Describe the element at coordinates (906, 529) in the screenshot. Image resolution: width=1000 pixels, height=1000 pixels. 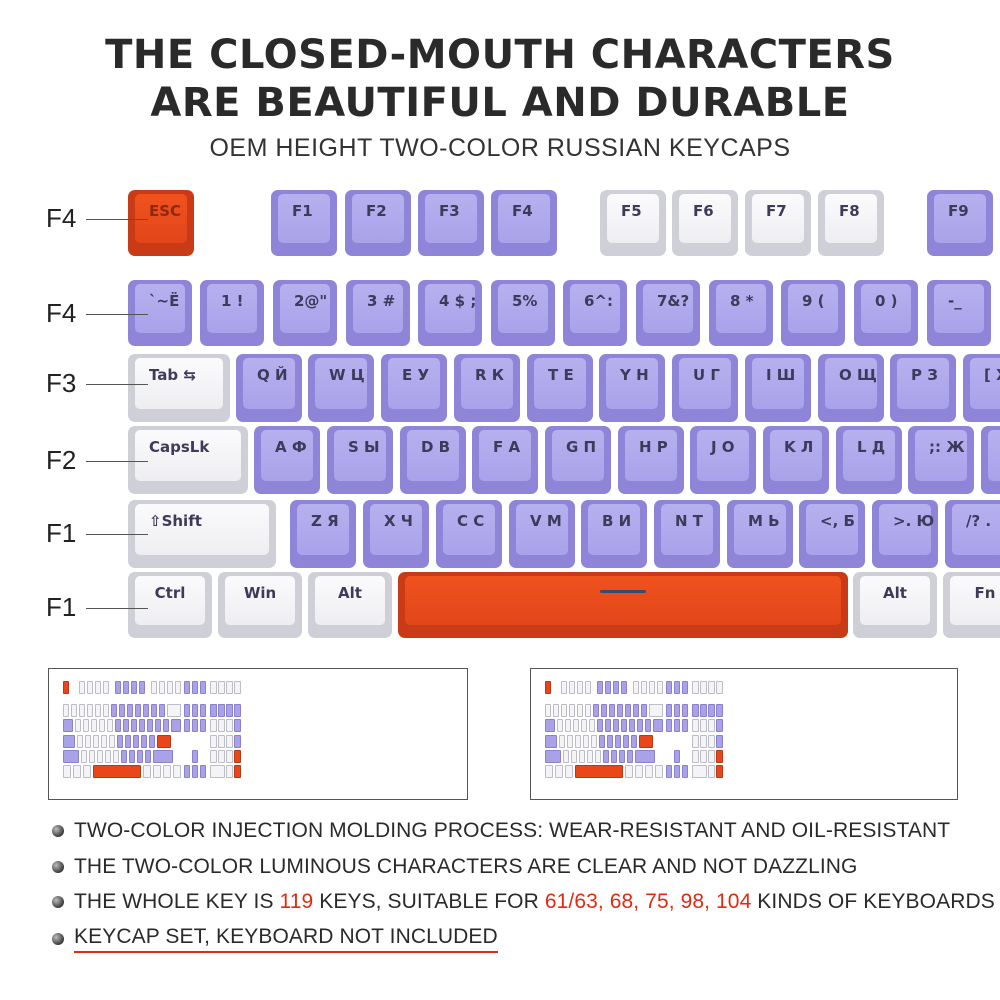
I see `keycap-legend: >. Ю` at that location.